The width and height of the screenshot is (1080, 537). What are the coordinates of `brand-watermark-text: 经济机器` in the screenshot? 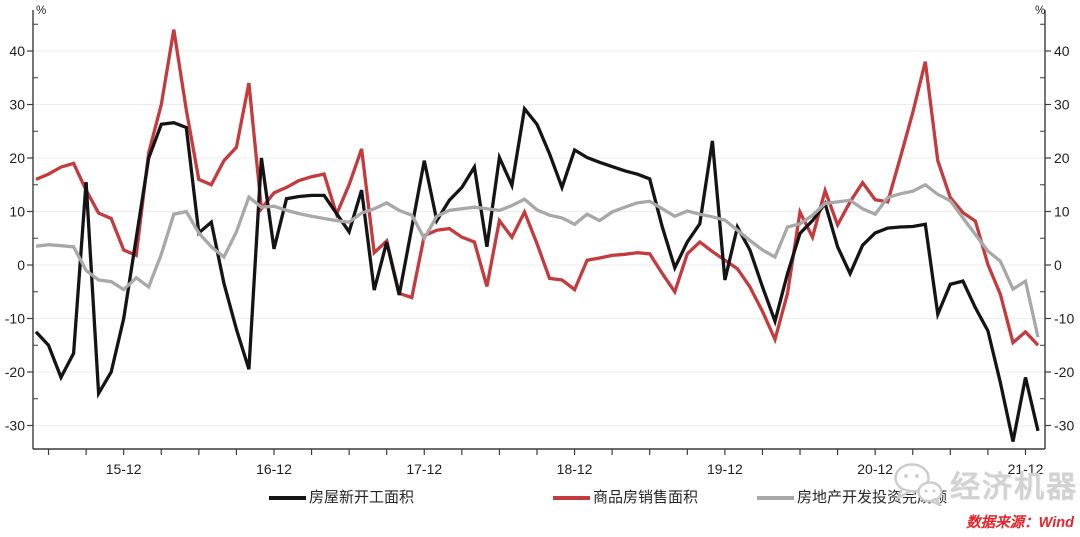 It's located at (1014, 487).